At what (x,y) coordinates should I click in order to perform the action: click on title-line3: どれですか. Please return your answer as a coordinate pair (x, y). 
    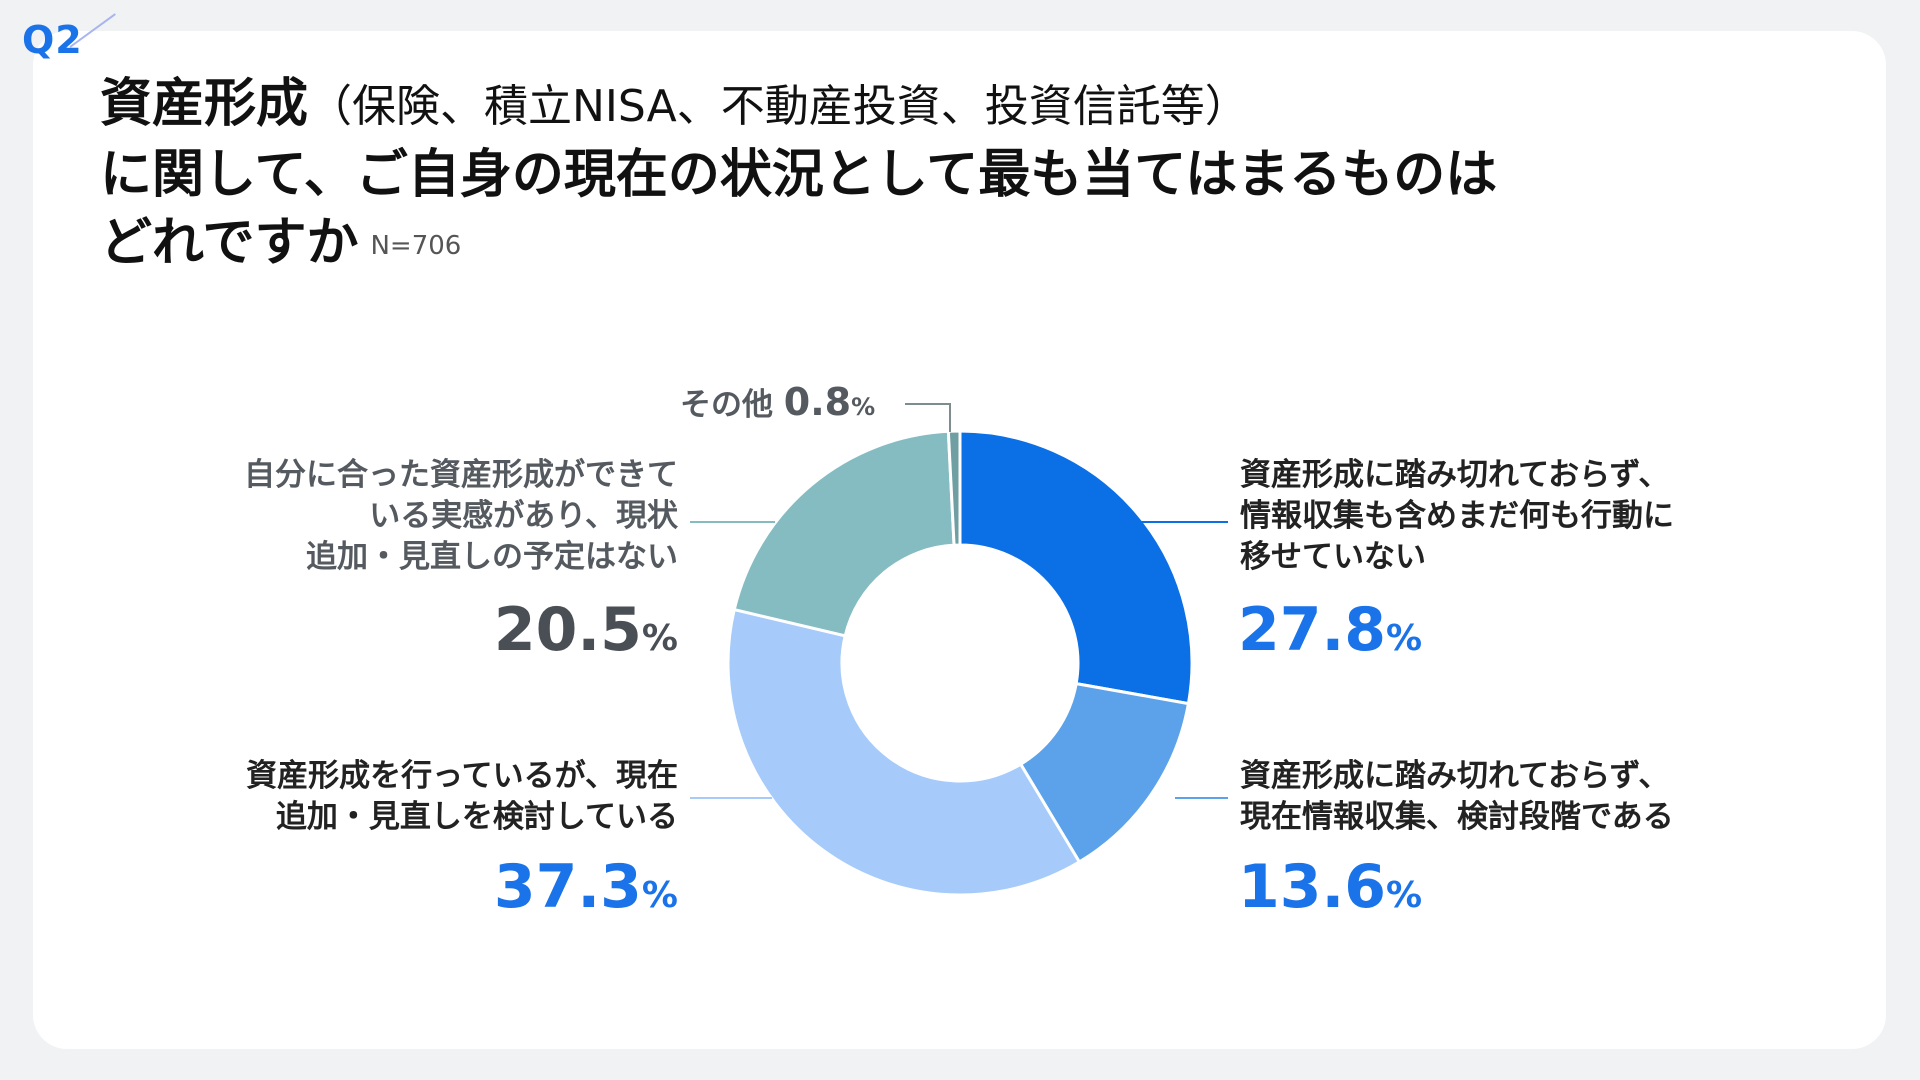
    Looking at the image, I should click on (229, 243).